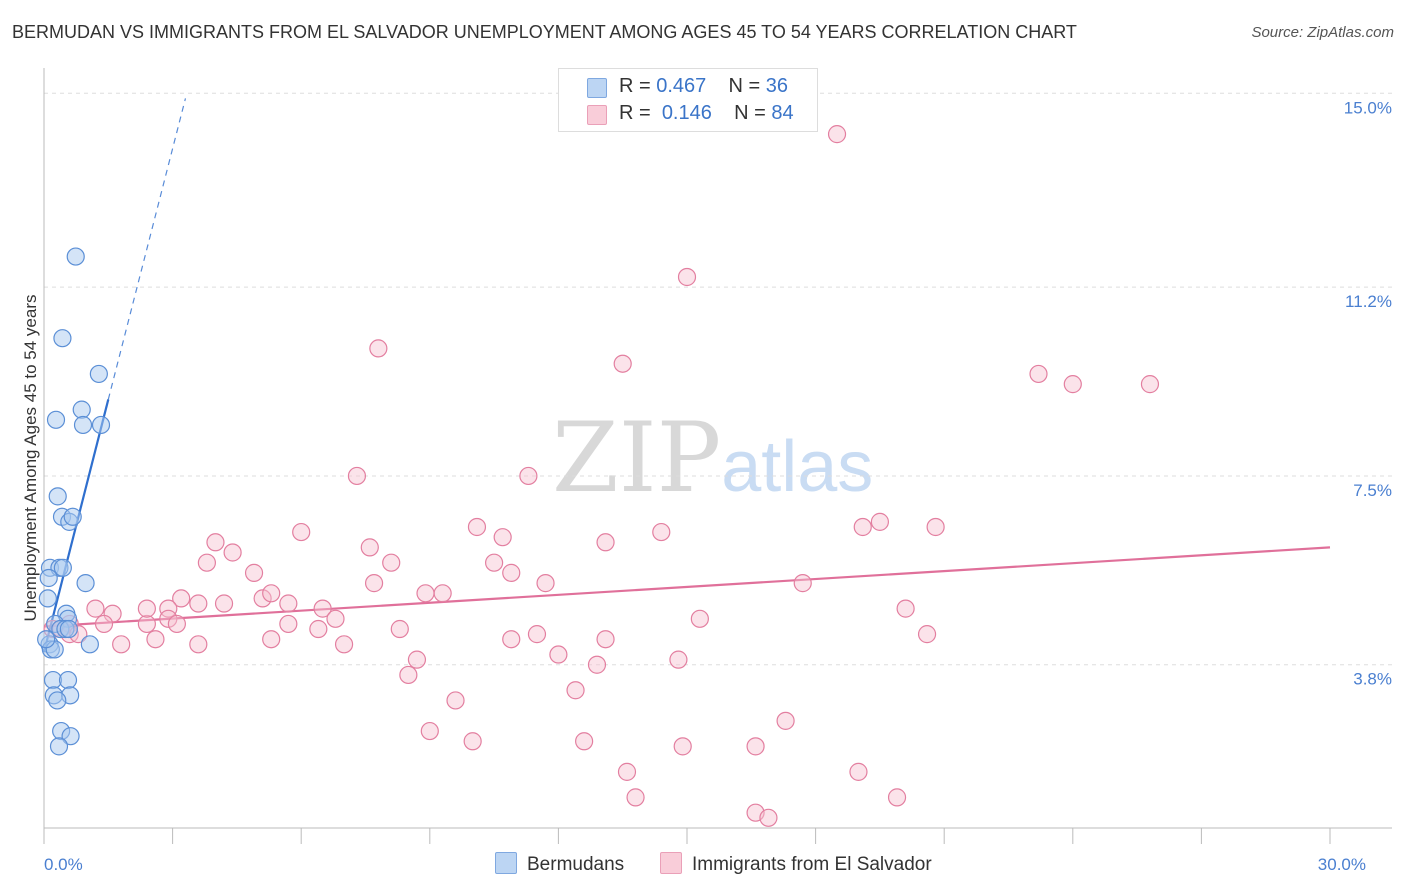 The width and height of the screenshot is (1406, 892). What do you see at coordinates (597, 115) in the screenshot?
I see `legend-swatch-pink` at bounding box center [597, 115].